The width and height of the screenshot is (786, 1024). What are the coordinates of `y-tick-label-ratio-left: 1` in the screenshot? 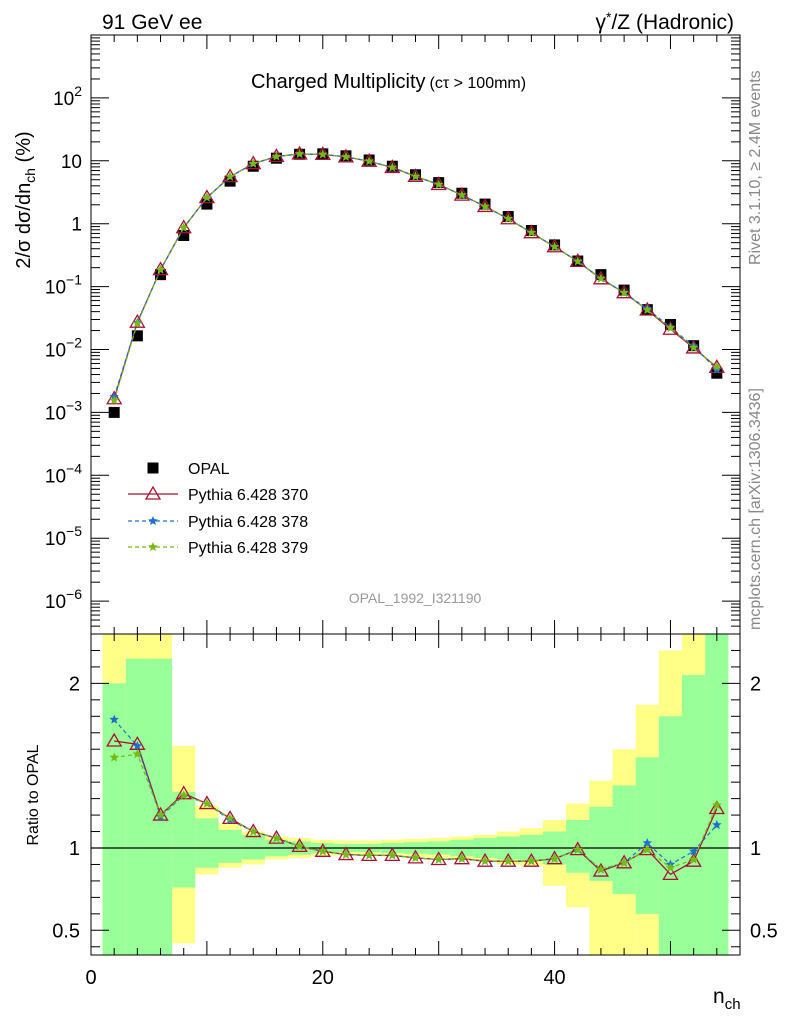 It's located at (74, 849).